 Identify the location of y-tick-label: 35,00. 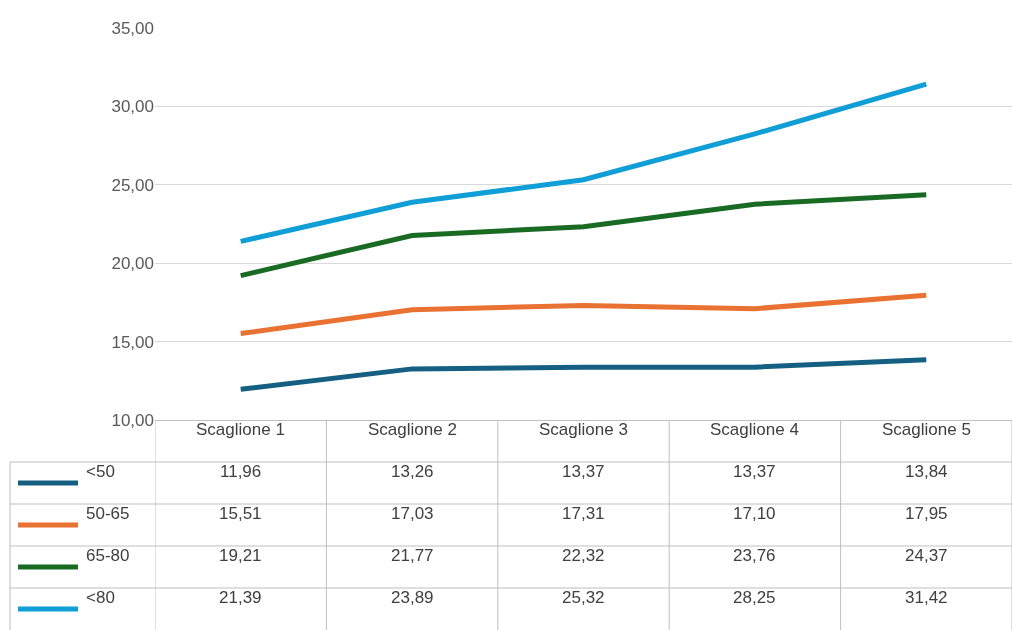
(132, 28).